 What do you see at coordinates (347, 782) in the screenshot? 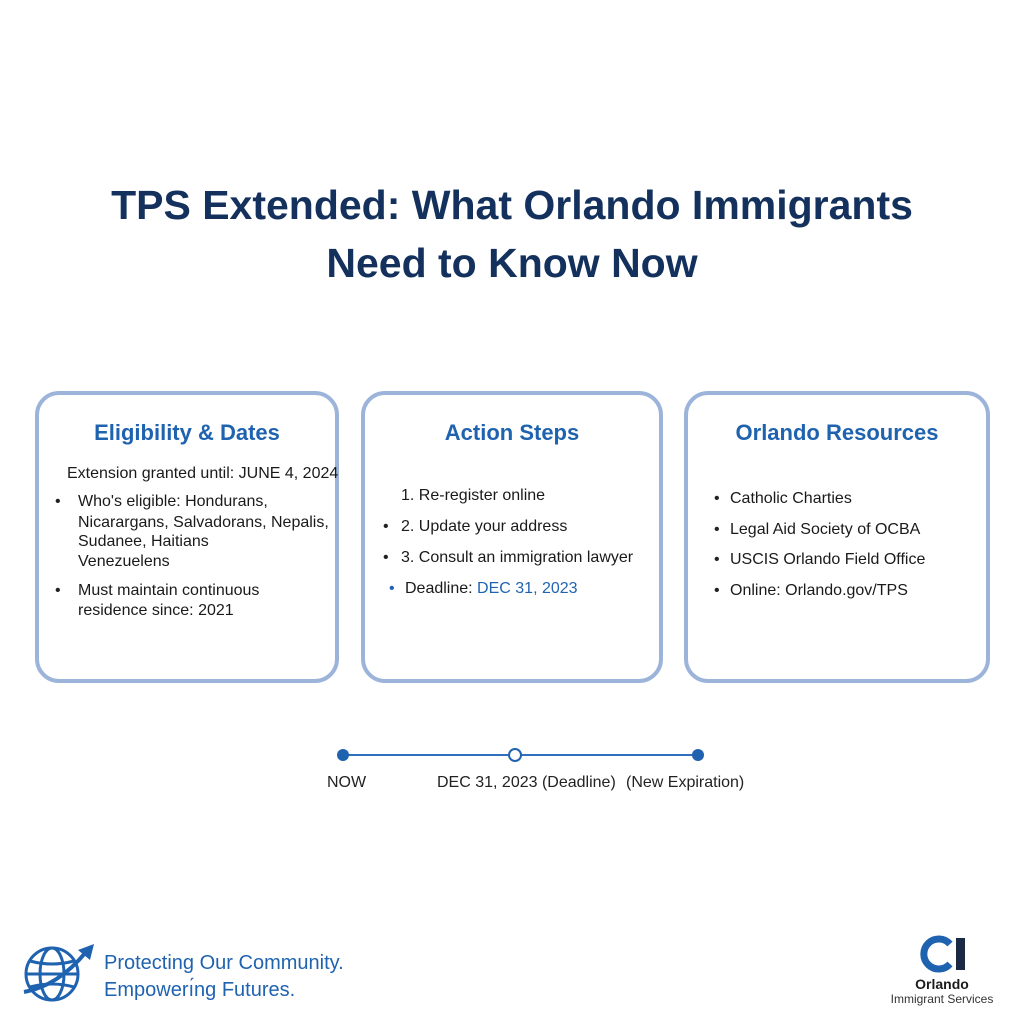
I see `timeline-label-now: NOW` at bounding box center [347, 782].